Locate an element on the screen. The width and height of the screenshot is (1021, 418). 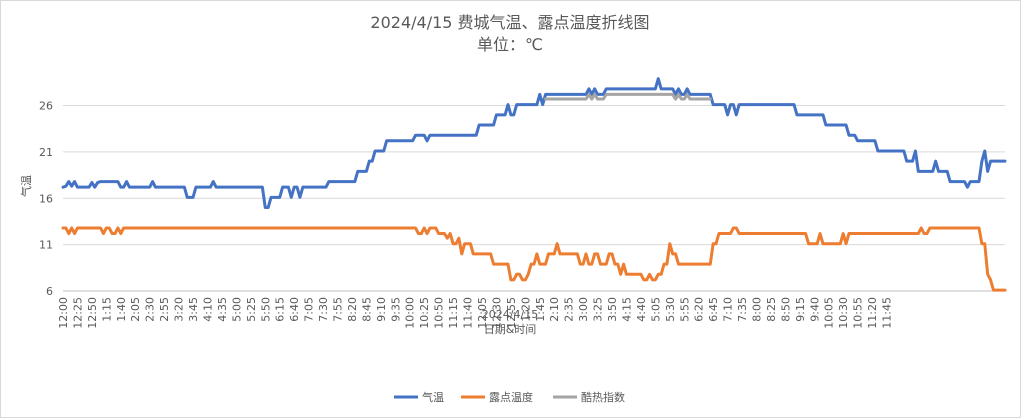
y-axis-title: 气温 is located at coordinates (26, 186).